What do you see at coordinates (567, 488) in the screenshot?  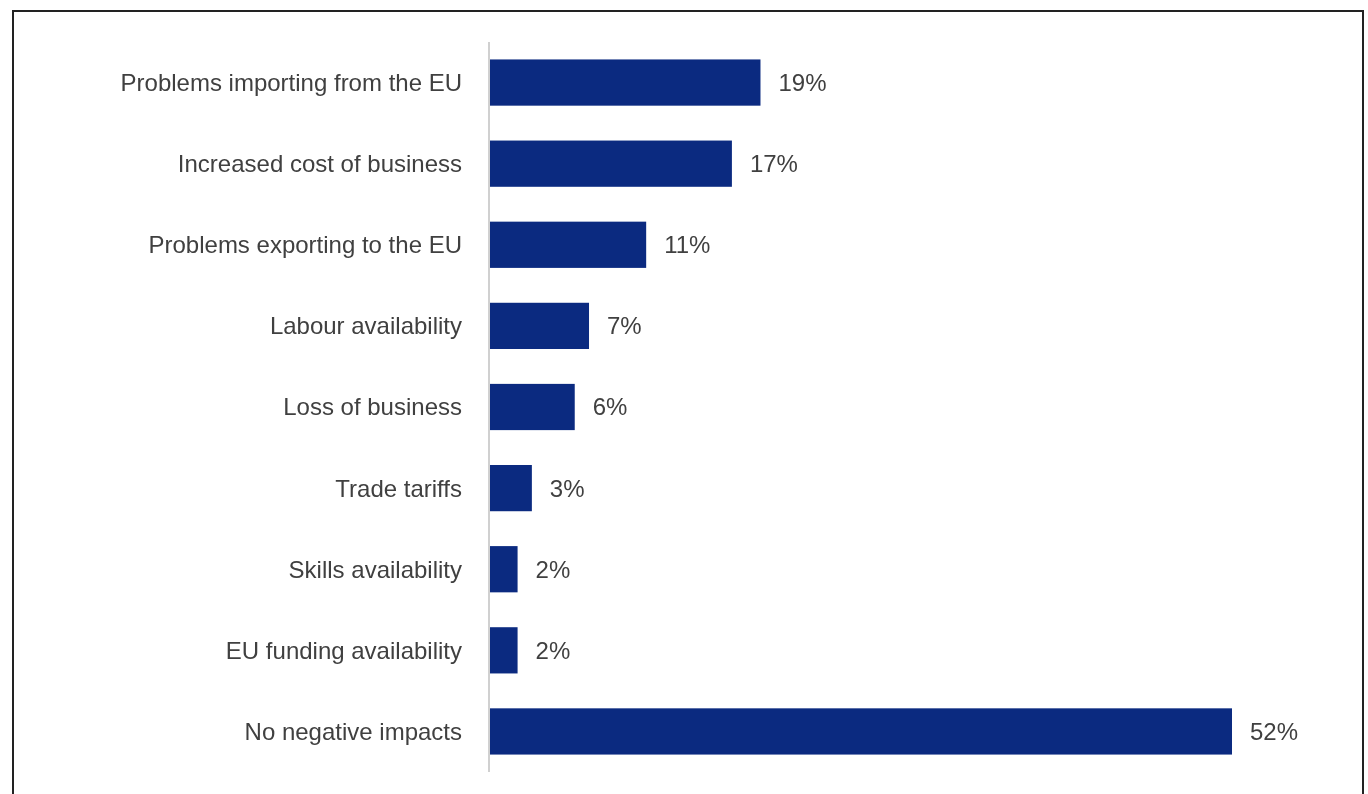 I see `data-label: 3%` at bounding box center [567, 488].